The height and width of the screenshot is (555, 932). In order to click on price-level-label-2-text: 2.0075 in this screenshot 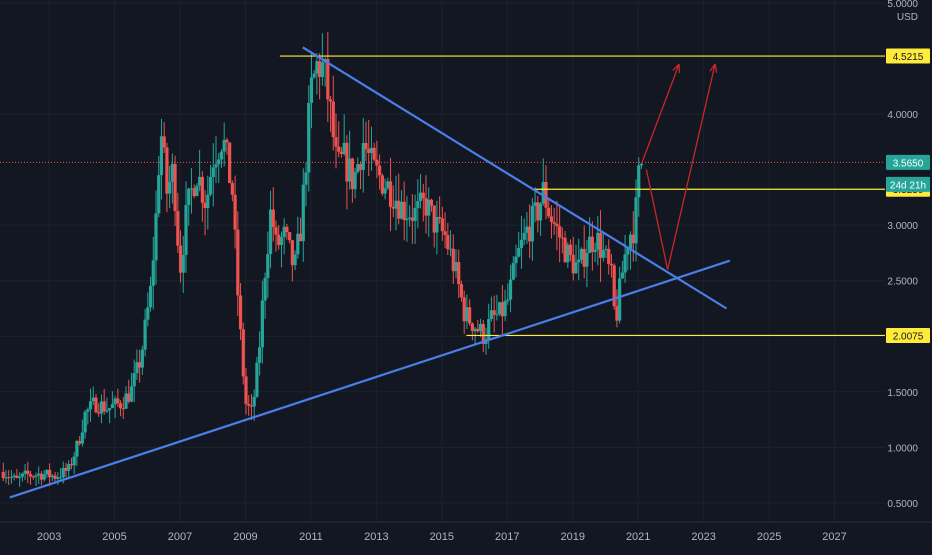, I will do `click(908, 336)`.